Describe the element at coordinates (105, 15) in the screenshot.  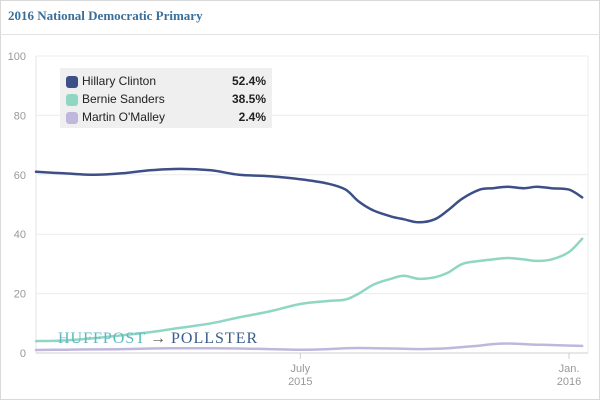
I see `chart-title: 2016 National Democratic Primary` at that location.